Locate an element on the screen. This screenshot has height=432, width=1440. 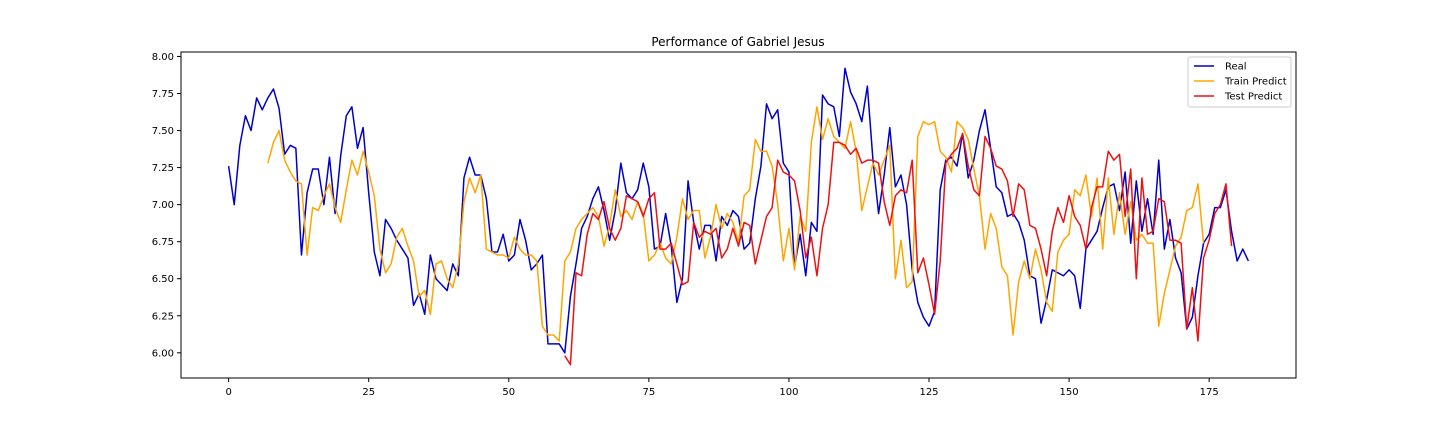
legend: Real Train Predict Test Predict is located at coordinates (1239, 82).